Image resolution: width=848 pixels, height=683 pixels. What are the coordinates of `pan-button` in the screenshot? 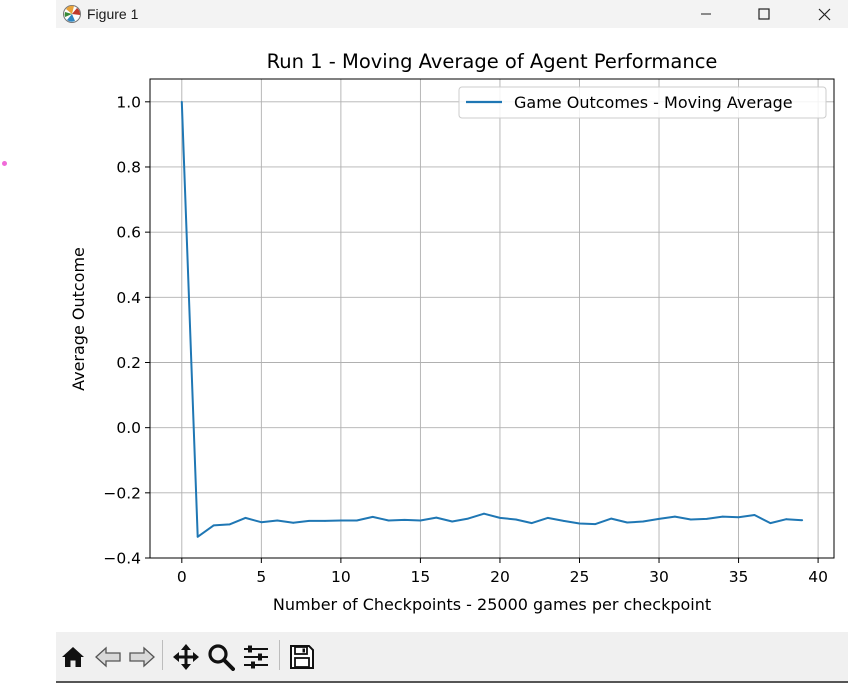 It's located at (186, 657).